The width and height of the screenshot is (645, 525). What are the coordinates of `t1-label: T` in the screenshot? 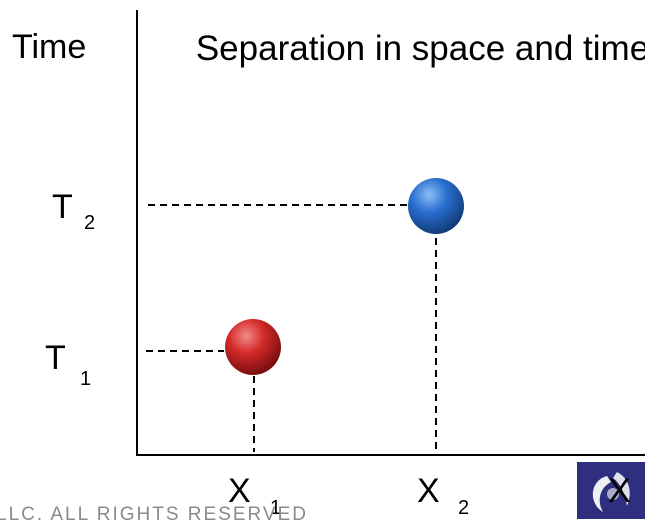 It's located at (55, 358).